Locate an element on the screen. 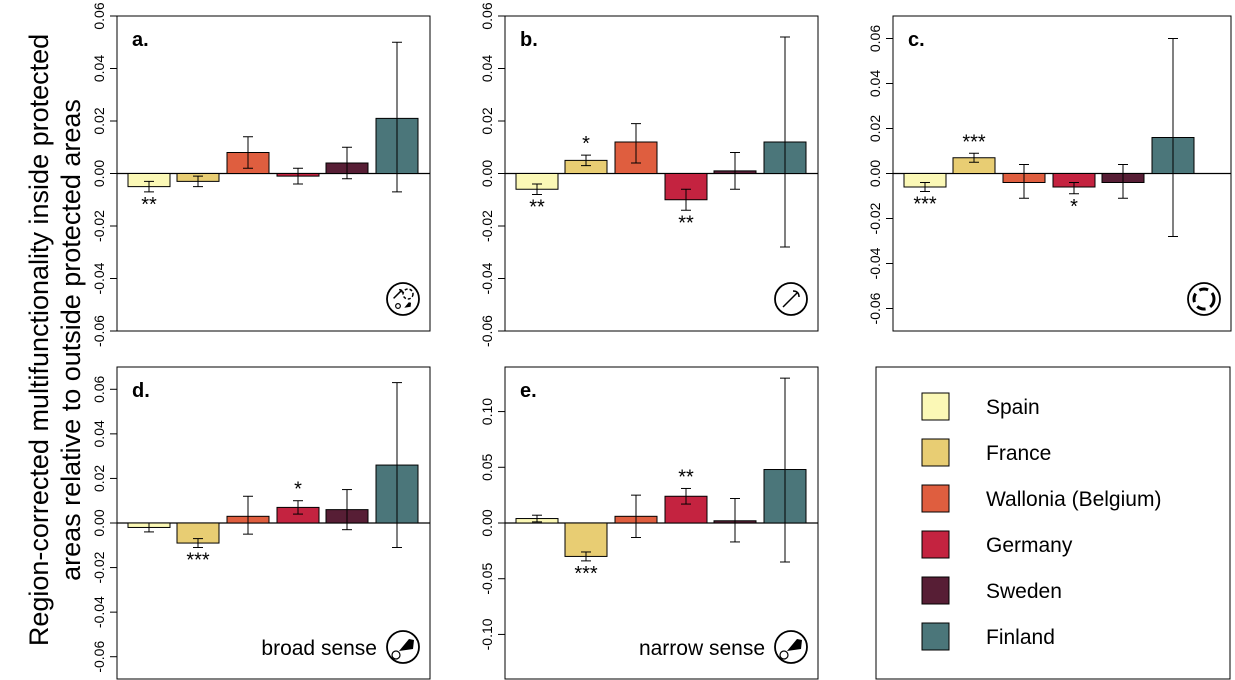 The height and width of the screenshot is (680, 1235). panel-label: a. is located at coordinates (140, 40).